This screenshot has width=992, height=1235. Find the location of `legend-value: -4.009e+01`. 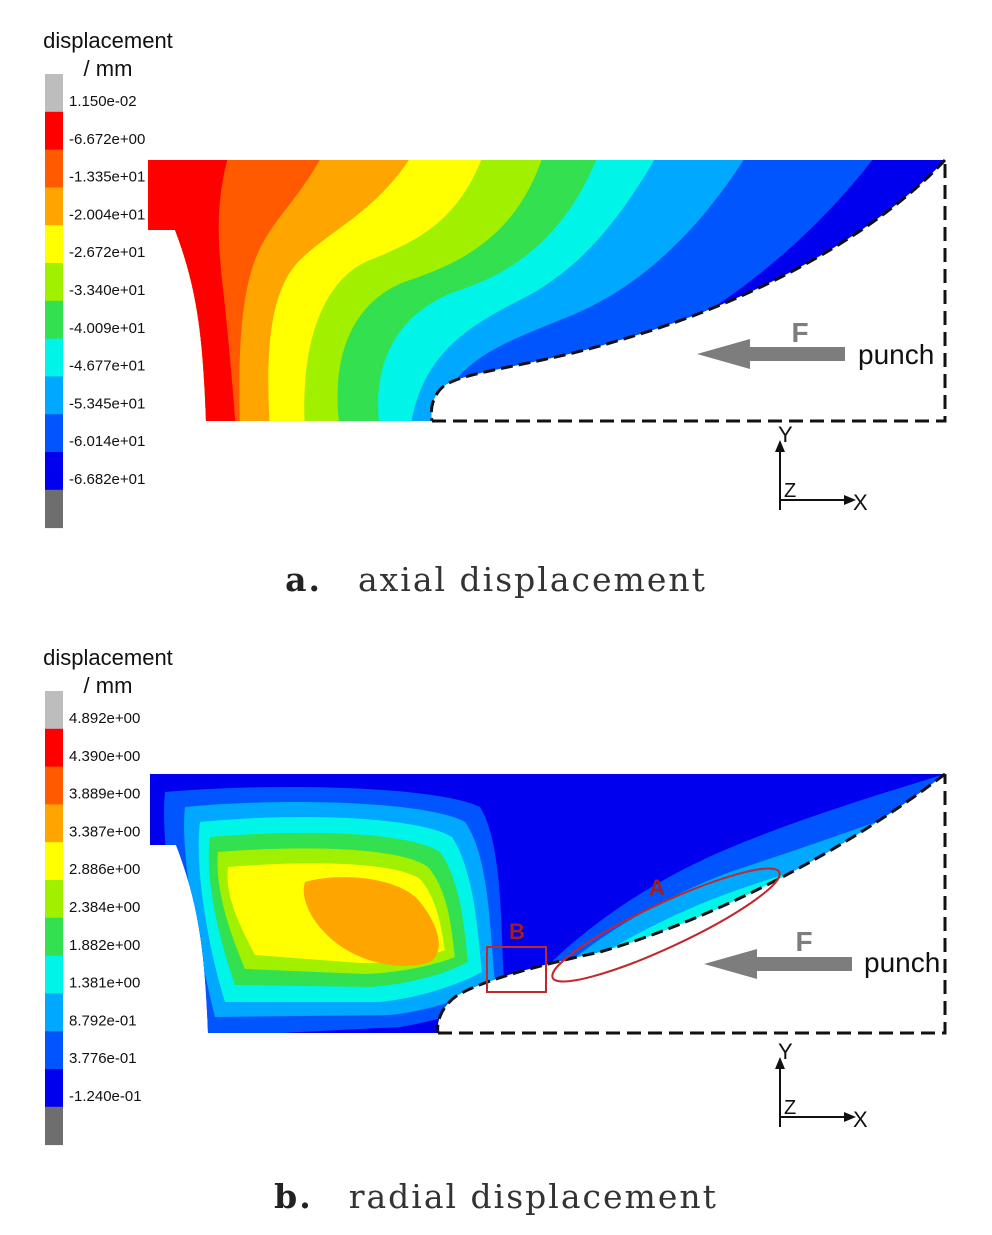

legend-value: -4.009e+01 is located at coordinates (107, 328).